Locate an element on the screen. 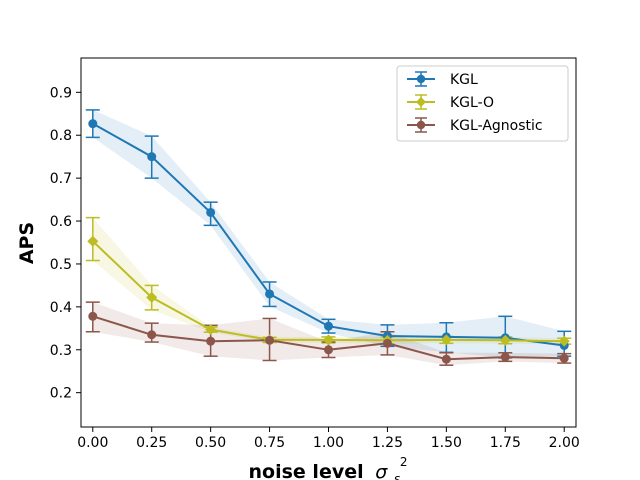 The image size is (640, 480). legend-kgl-label: KGL is located at coordinates (464, 80).